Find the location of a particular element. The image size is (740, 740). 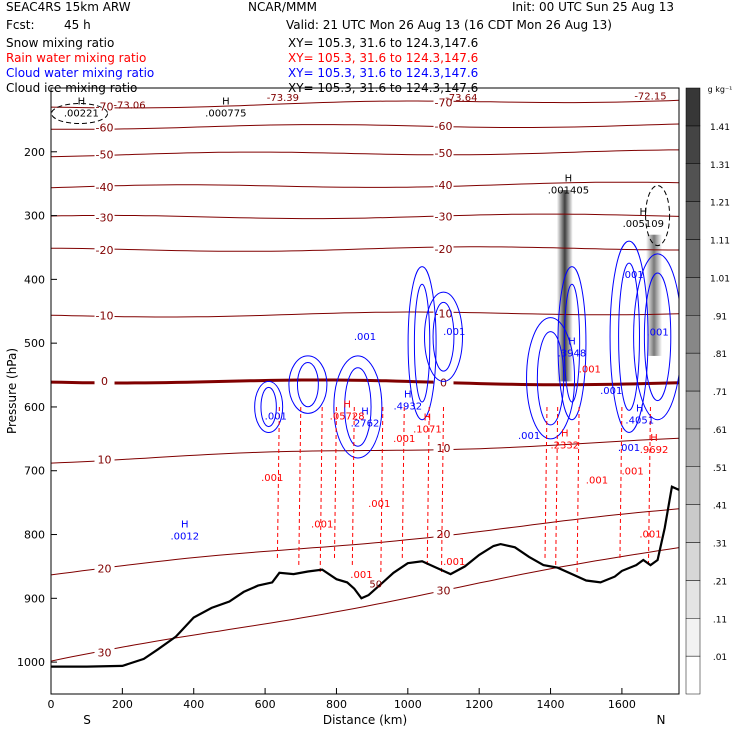

y-tick-label-8: 1000 is located at coordinates (31, 662).